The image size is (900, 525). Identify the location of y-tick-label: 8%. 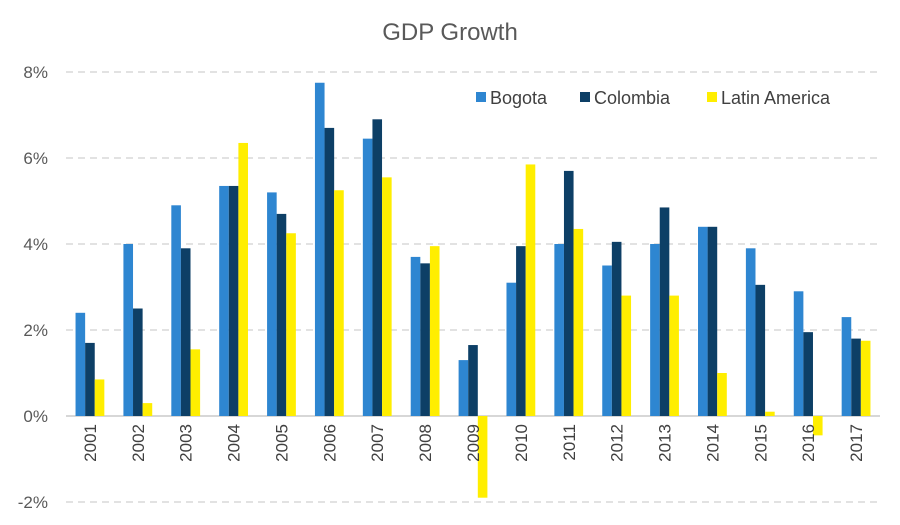
(35, 72).